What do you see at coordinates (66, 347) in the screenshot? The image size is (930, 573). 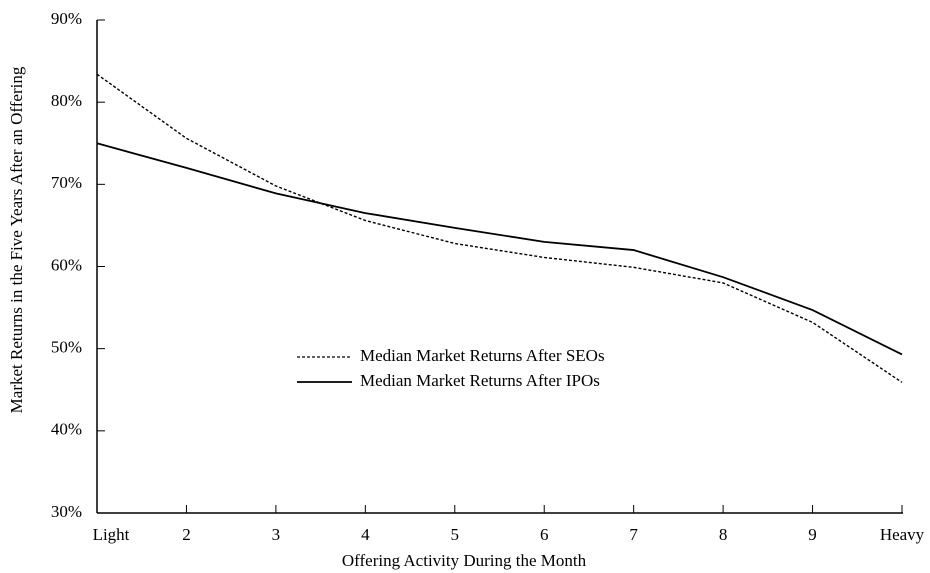 I see `y-tick-label: 50%` at bounding box center [66, 347].